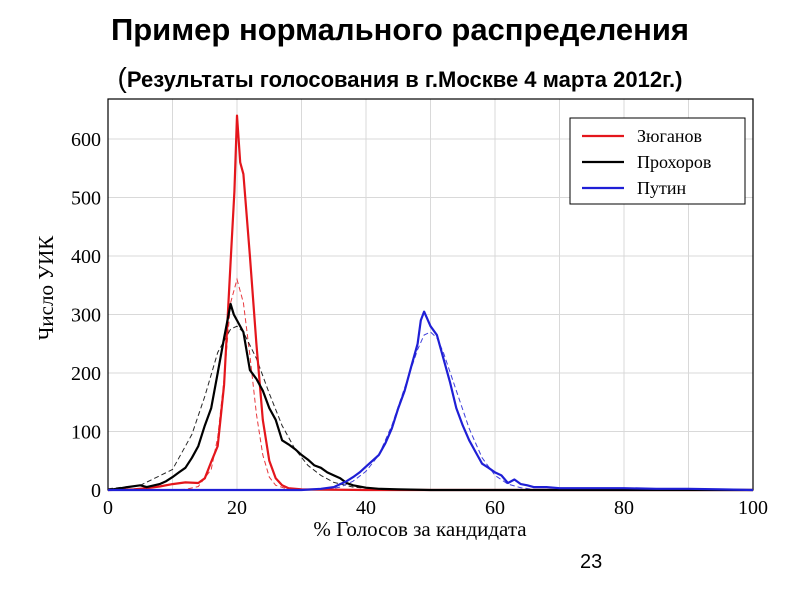 The image size is (800, 600). I want to click on x-tick-label: 0, so click(108, 508).